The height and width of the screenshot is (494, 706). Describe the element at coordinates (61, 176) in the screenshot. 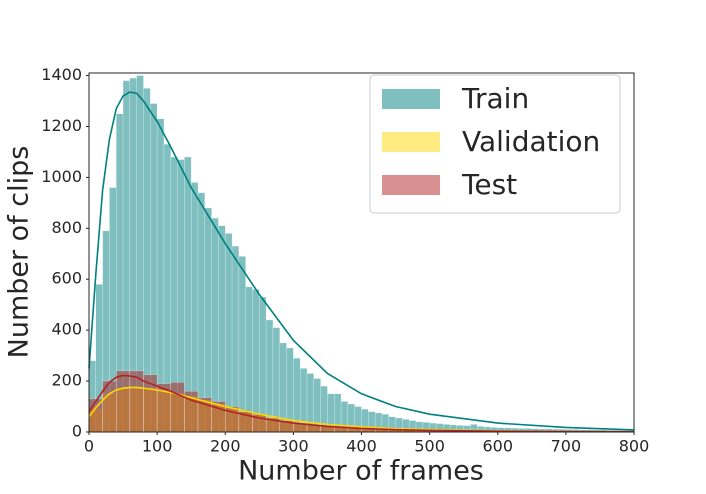

I see `y-tick-label: 1000` at that location.